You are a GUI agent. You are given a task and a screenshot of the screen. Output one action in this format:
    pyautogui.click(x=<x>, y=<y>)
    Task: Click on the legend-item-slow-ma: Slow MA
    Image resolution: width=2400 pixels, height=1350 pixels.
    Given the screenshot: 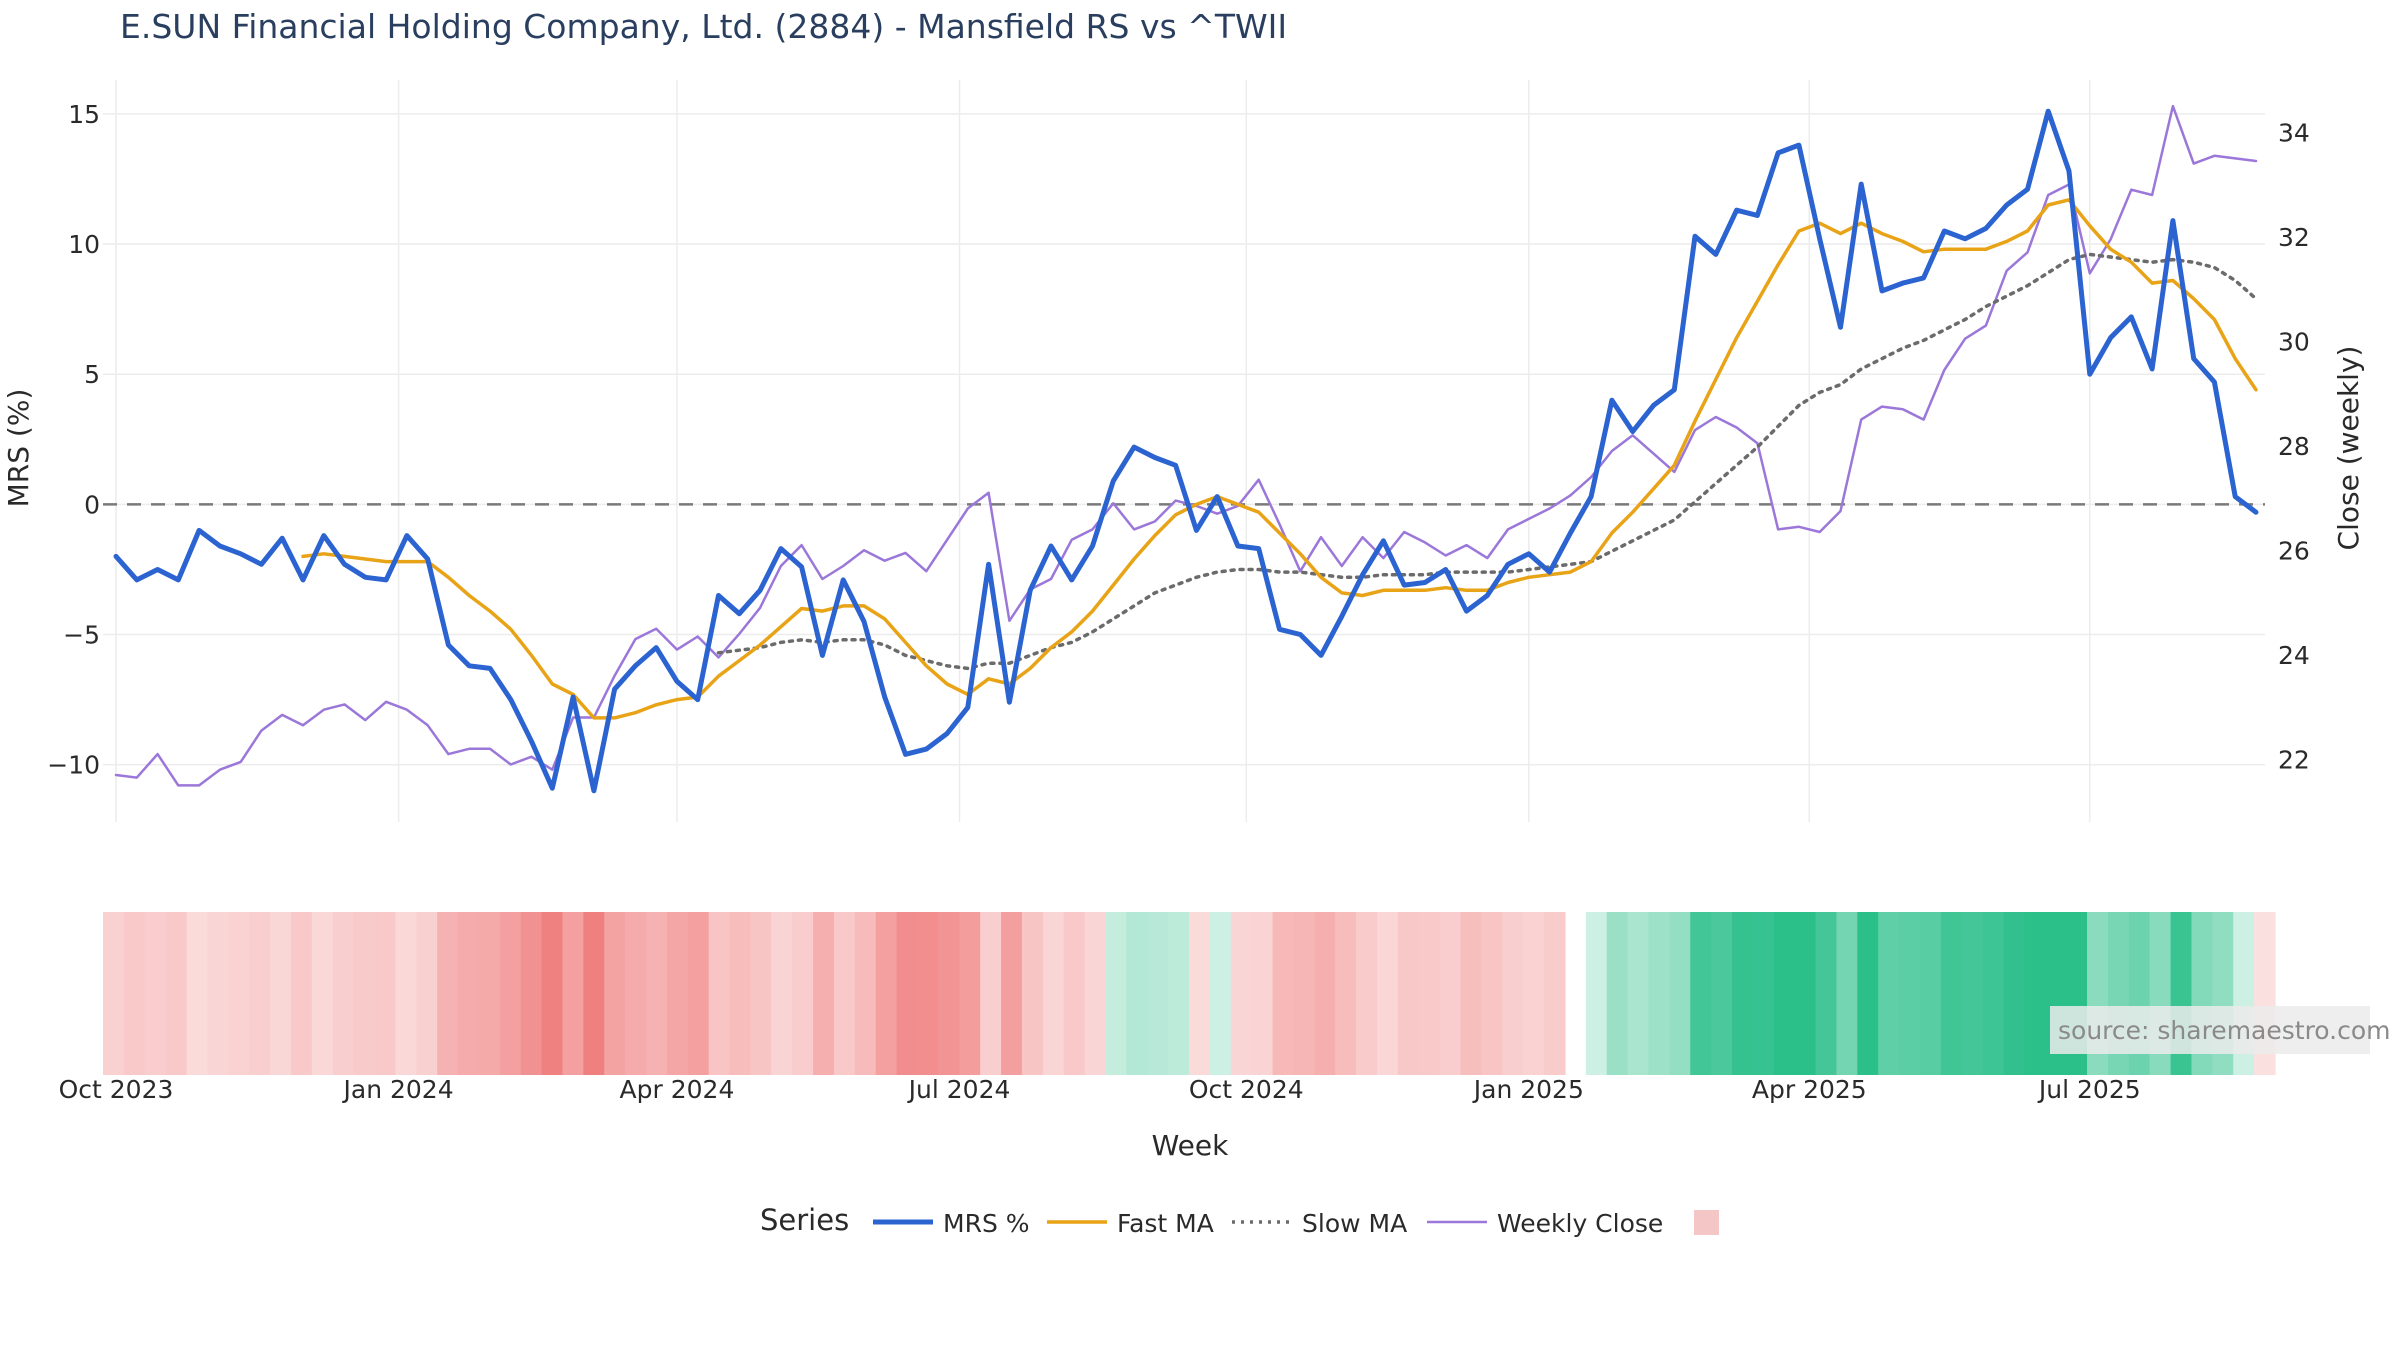 What is the action you would take?
    pyautogui.click(x=1319, y=1223)
    